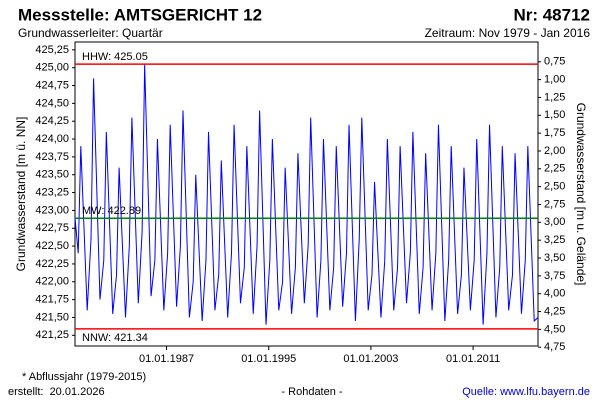 The width and height of the screenshot is (600, 400). I want to click on x-tick-label: 01.01.2003, so click(370, 359).